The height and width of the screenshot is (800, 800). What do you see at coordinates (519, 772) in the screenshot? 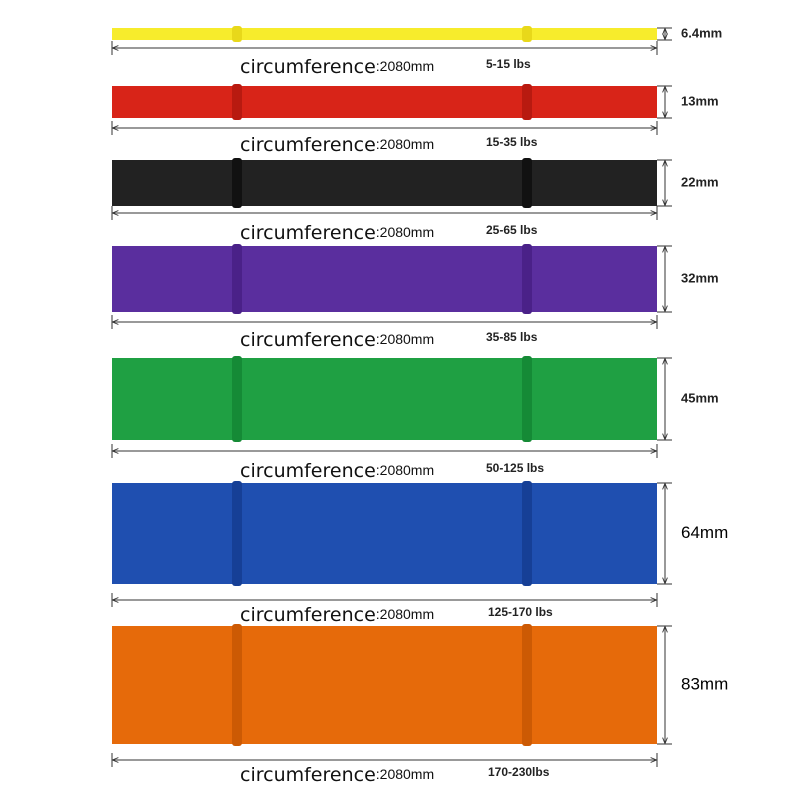
I see `resistance-label: 170-230lbs` at bounding box center [519, 772].